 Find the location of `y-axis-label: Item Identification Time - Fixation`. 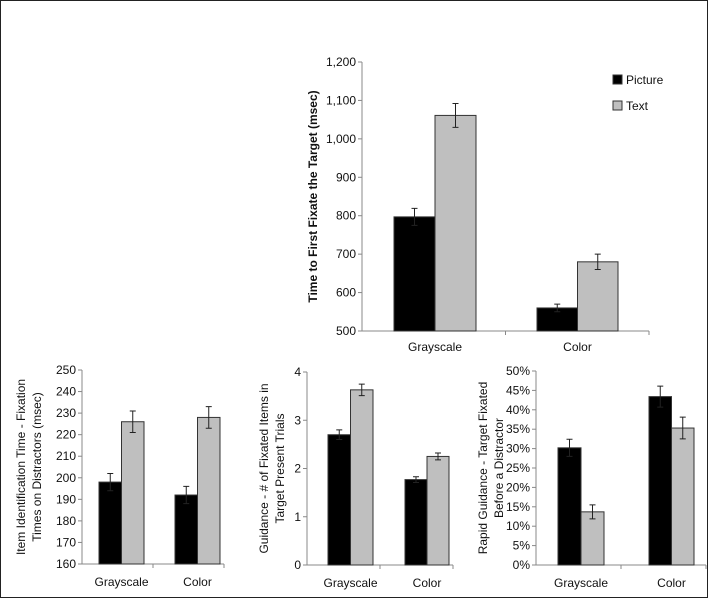

y-axis-label: Item Identification Time - Fixation is located at coordinates (21, 467).